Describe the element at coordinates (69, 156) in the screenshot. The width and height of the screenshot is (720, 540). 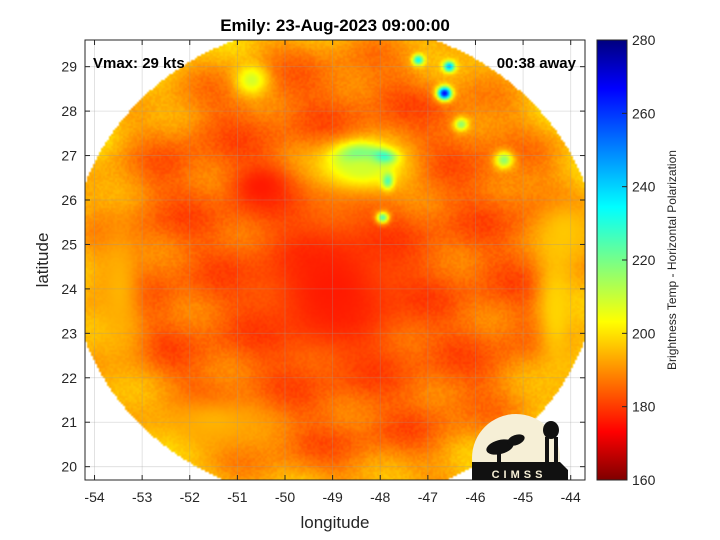
I see `y-tick-label: 27` at that location.